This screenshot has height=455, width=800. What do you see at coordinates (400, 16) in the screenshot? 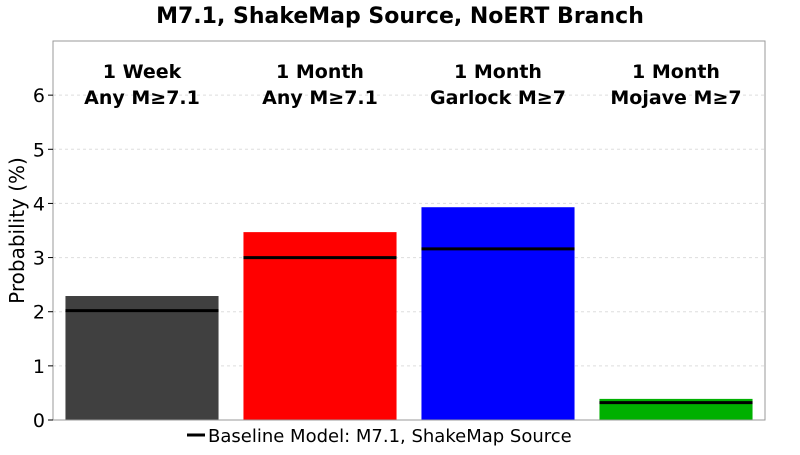
I see `chart-title: M7.1, ShakeMap Source, NoERT Branch` at bounding box center [400, 16].